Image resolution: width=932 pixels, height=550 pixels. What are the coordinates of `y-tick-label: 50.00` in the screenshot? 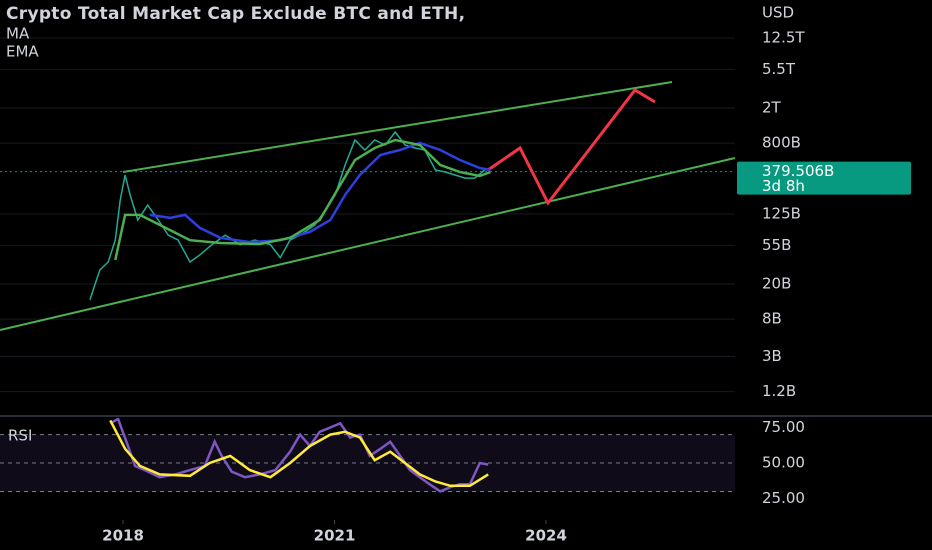 It's located at (783, 463).